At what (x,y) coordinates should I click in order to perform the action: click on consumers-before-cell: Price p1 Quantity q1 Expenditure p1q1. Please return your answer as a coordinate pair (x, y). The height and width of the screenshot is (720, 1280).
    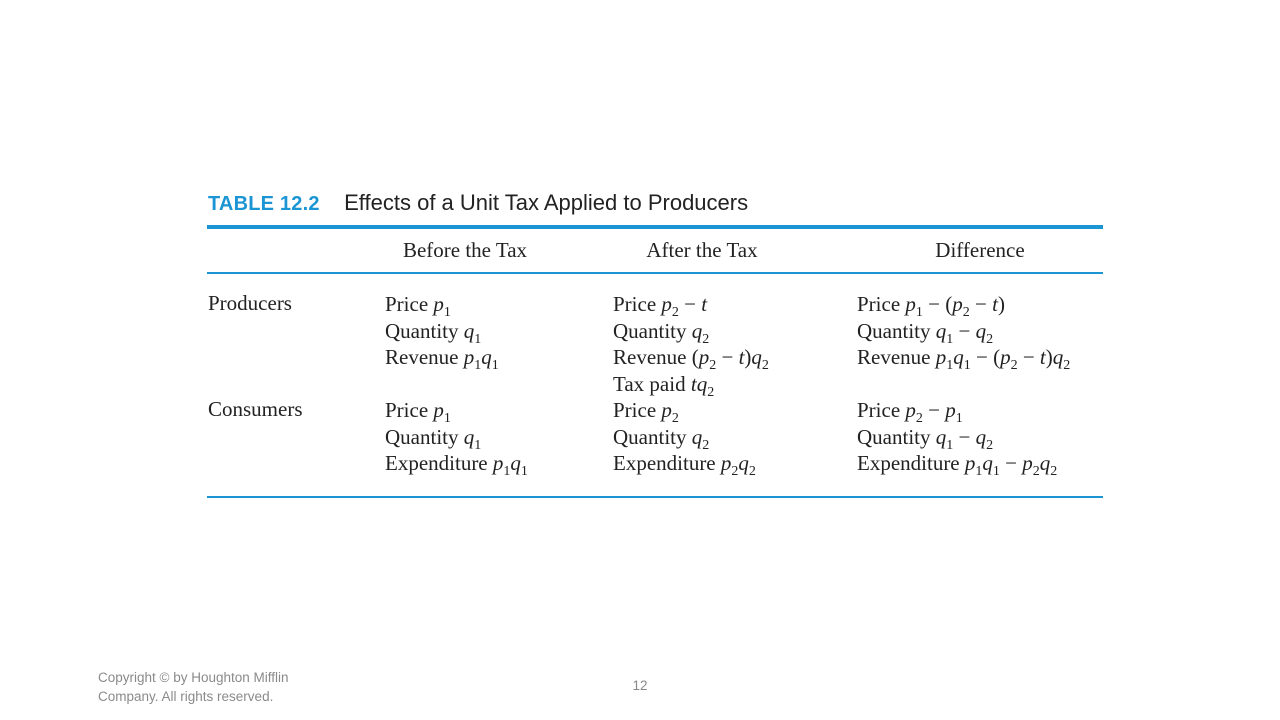
    Looking at the image, I should click on (456, 438).